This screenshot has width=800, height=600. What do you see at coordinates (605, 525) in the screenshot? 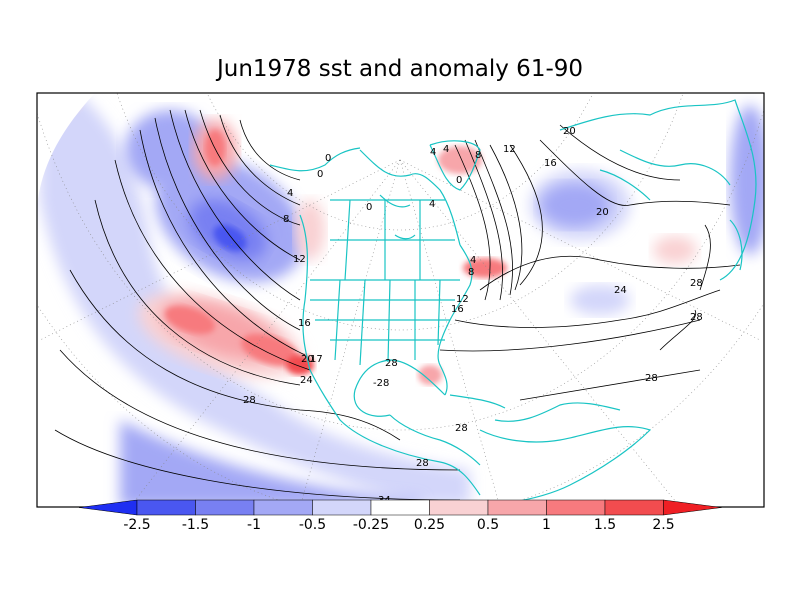
I see `colorbar-tick-label: 1.5` at bounding box center [605, 525].